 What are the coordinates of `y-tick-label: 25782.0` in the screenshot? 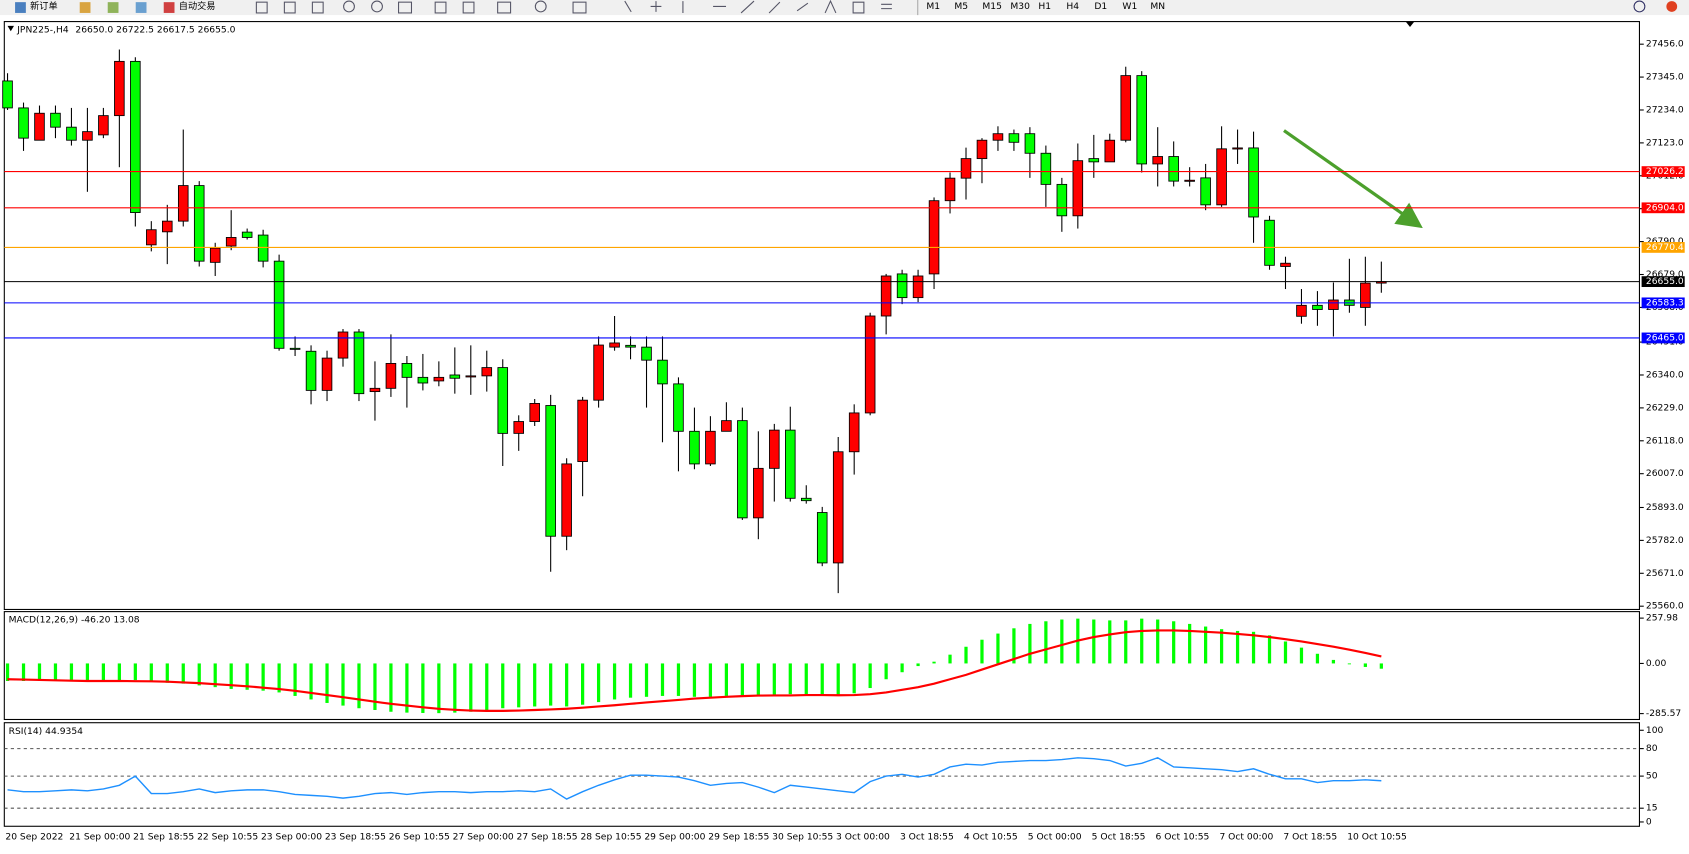 It's located at (1665, 540).